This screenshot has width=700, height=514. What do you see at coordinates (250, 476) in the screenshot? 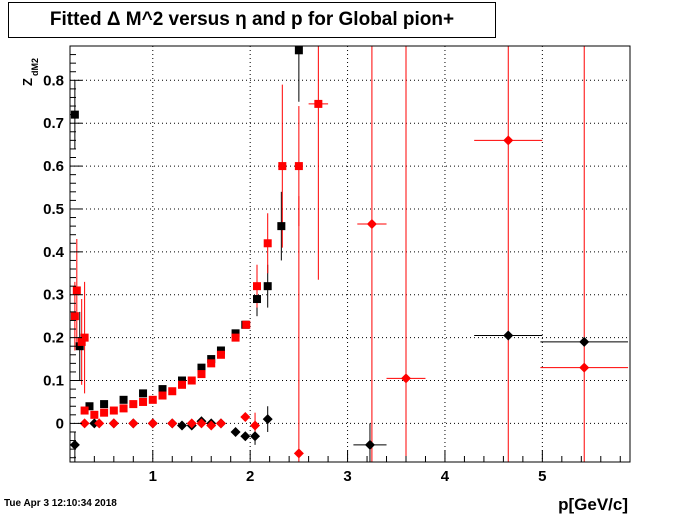
I see `x-tick-label: 2` at bounding box center [250, 476].